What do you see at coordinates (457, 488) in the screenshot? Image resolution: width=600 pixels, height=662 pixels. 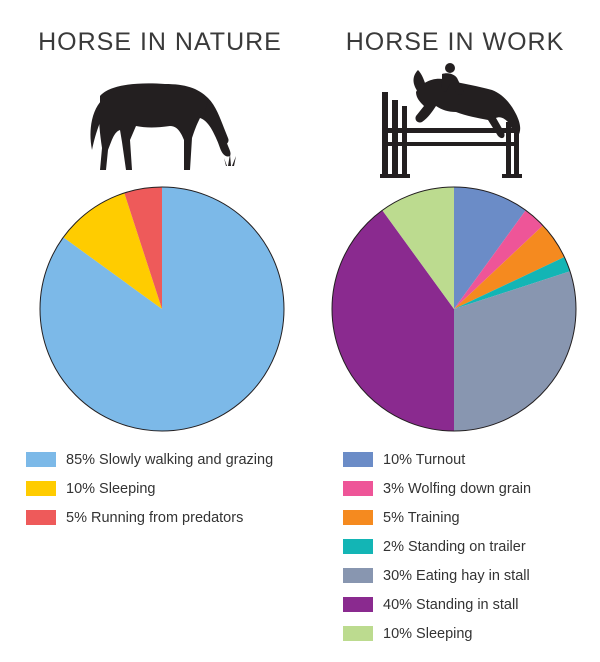 I see `legend-1-label-1: 3% Wolfing down grain` at bounding box center [457, 488].